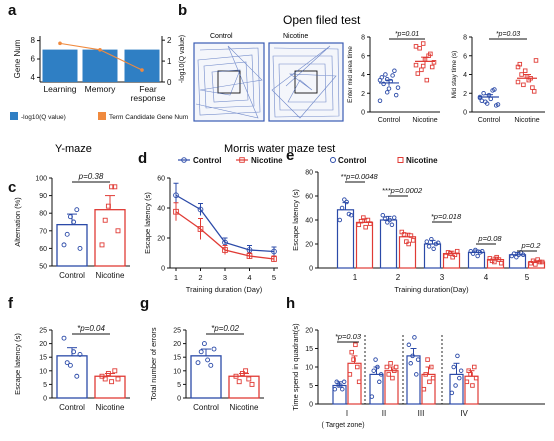 The height and width of the screenshot is (441, 554). What do you see at coordinates (527, 277) in the screenshot?
I see `e-category-label: 5` at bounding box center [527, 277].